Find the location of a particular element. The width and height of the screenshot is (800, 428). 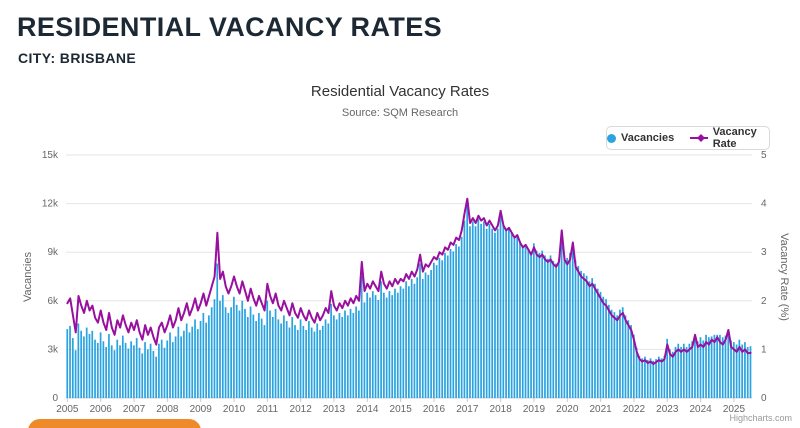

x-tick: 2006 is located at coordinates (101, 409).